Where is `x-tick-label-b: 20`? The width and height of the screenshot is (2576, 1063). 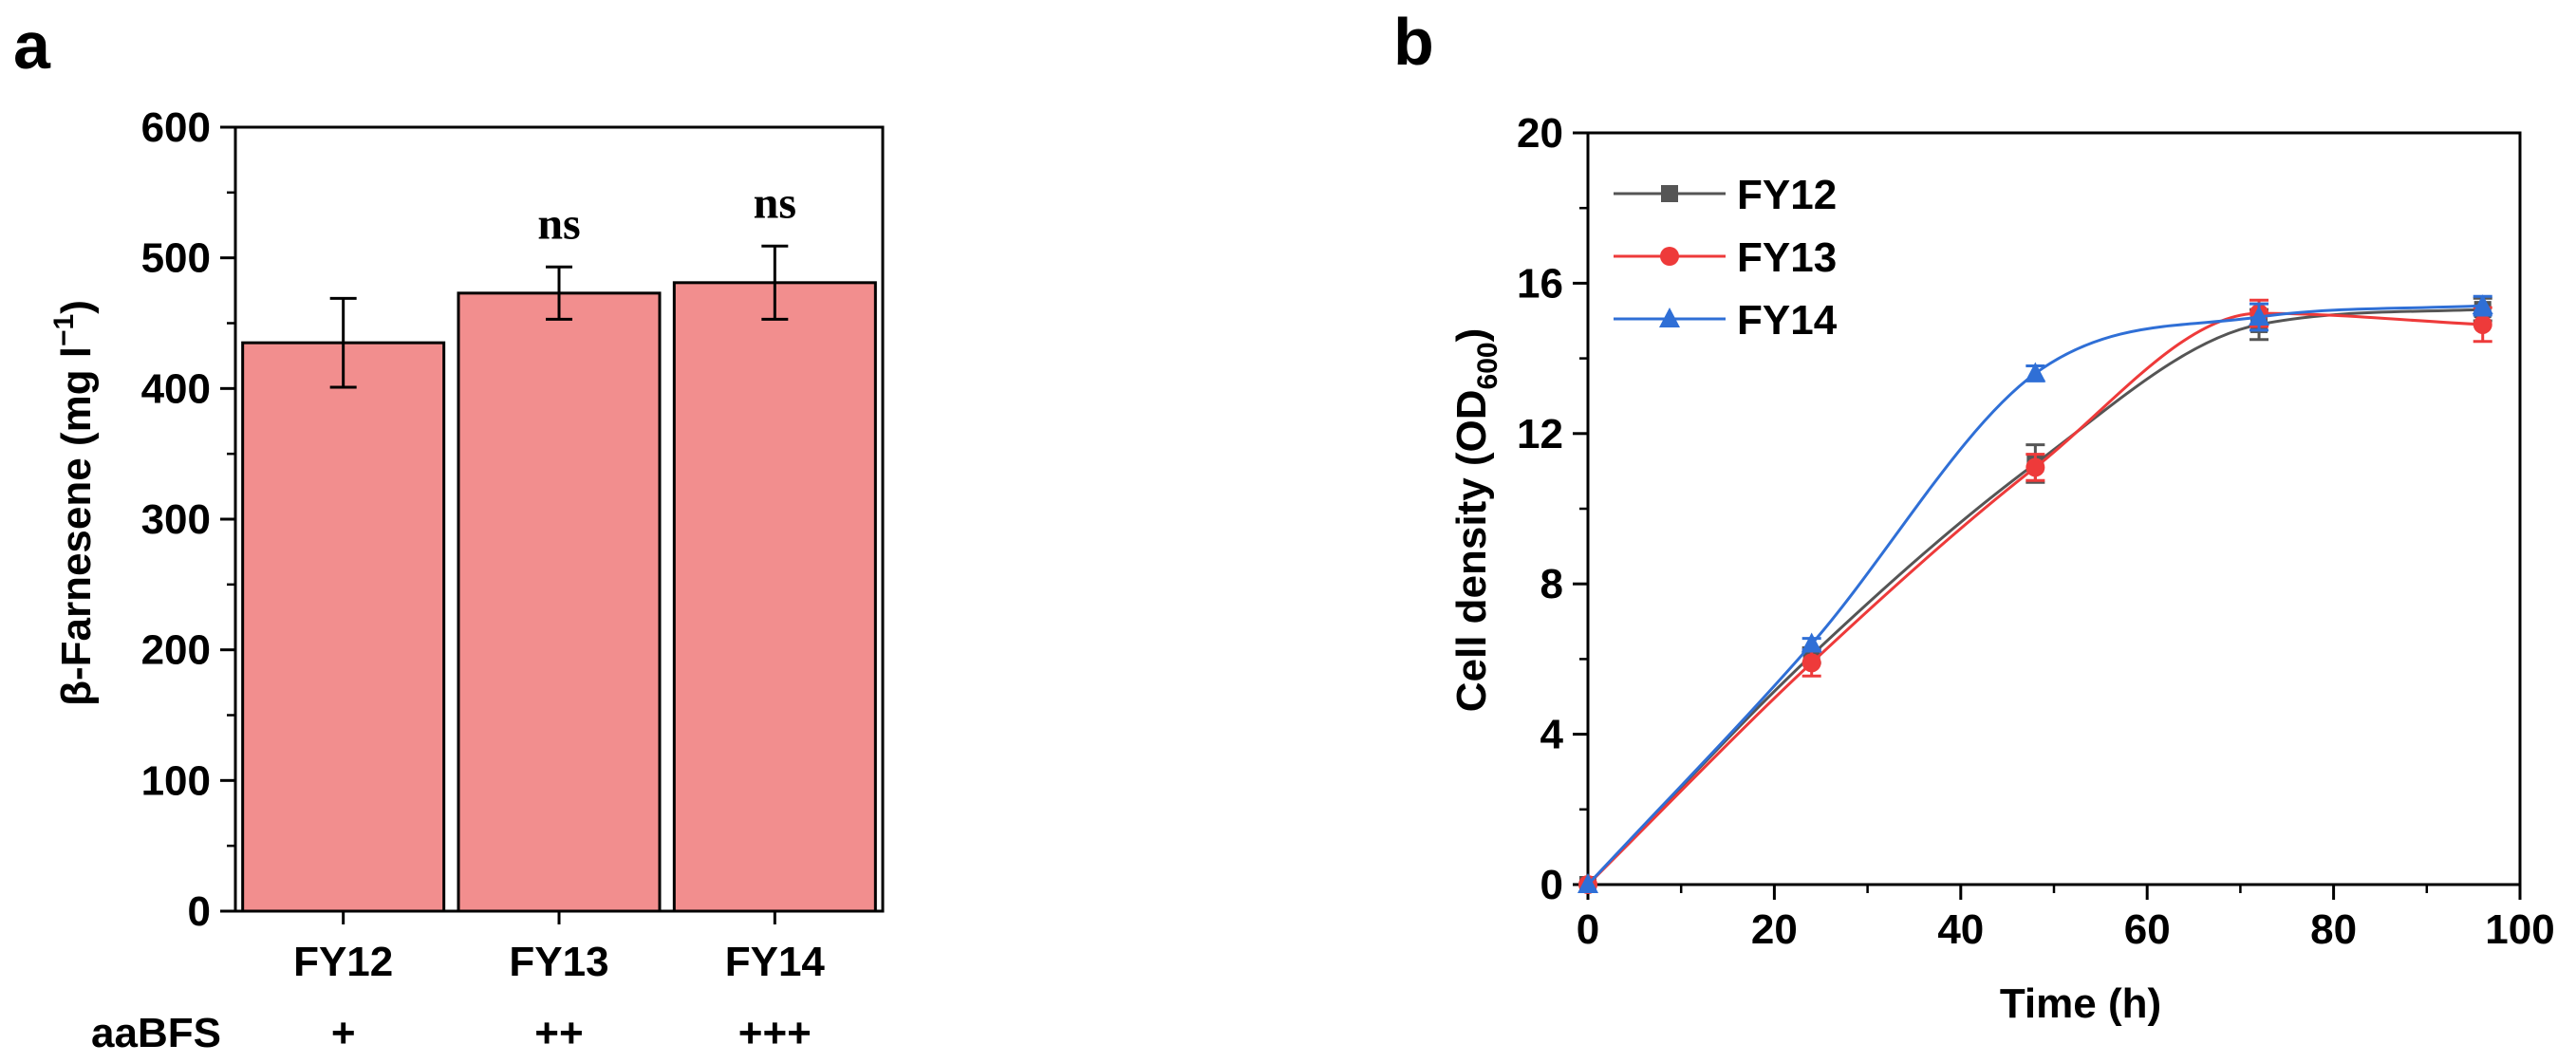 x-tick-label-b: 20 is located at coordinates (1774, 929).